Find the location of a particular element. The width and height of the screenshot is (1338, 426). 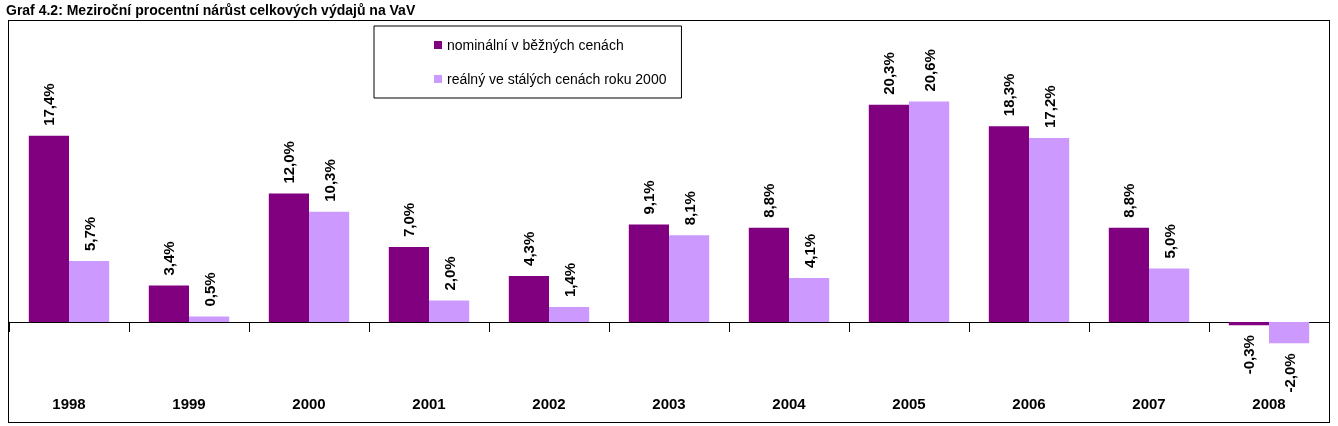

x-tick-label: 2002 is located at coordinates (549, 403).